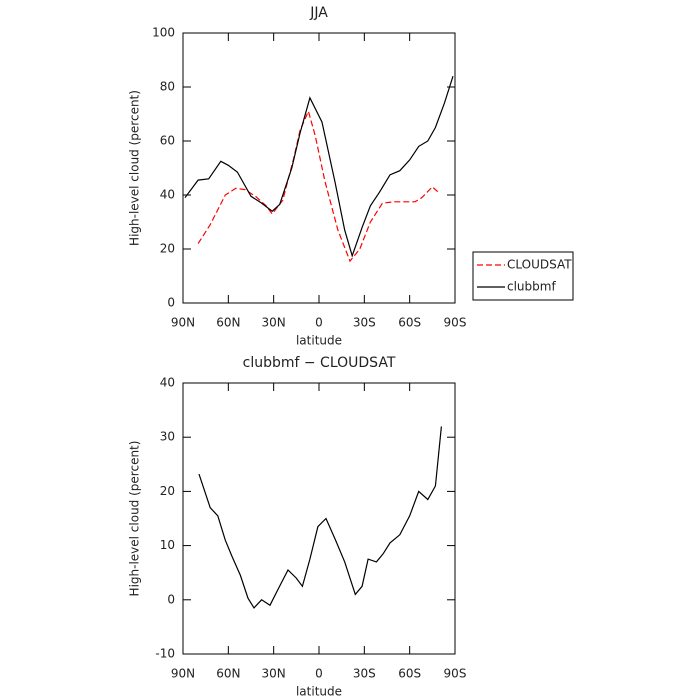 The image size is (700, 700). Describe the element at coordinates (531, 287) in the screenshot. I see `legend-label: clubbmf` at that location.